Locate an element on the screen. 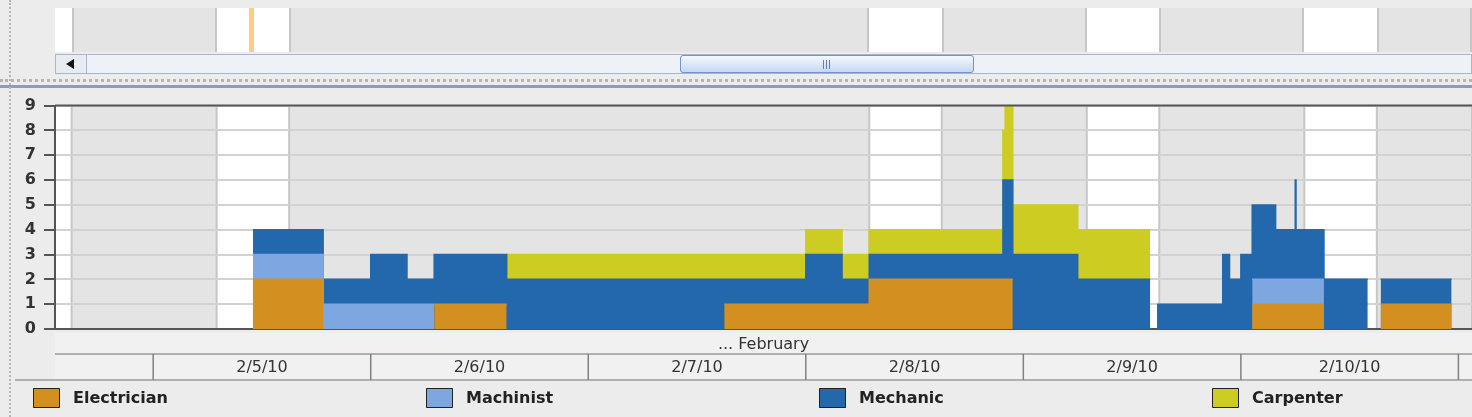 The height and width of the screenshot is (417, 1472). y-tick-label: 8 is located at coordinates (30, 129).